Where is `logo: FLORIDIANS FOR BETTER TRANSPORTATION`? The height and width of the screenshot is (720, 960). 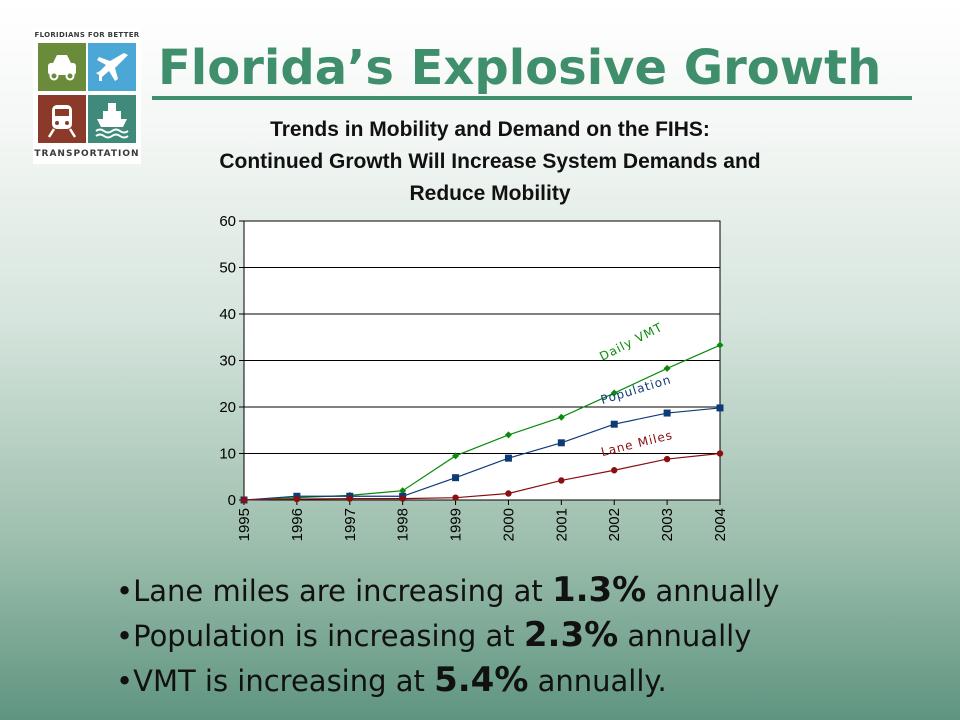
logo: FLORIDIANS FOR BETTER TRANSPORTATION is located at coordinates (87, 96).